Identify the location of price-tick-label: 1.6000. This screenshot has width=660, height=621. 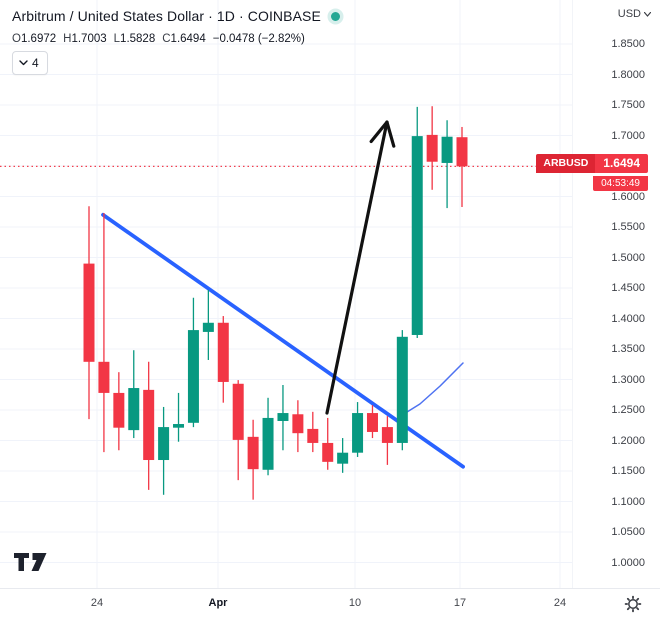
(628, 196).